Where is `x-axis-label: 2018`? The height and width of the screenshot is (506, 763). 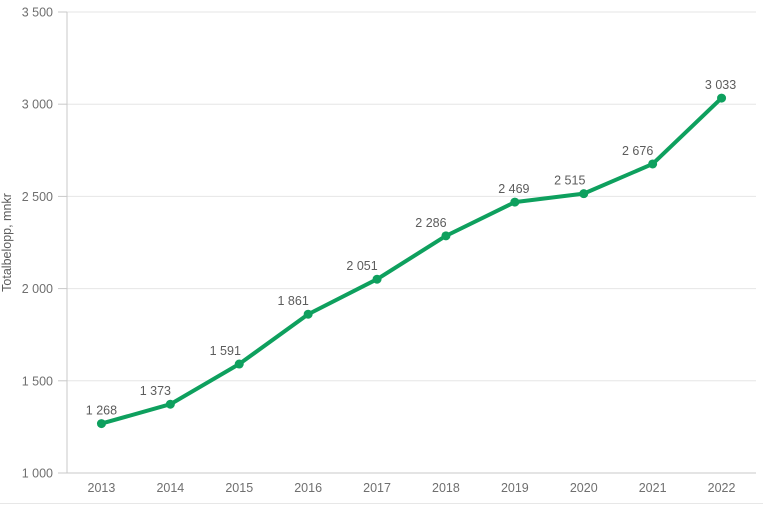
x-axis-label: 2018 is located at coordinates (446, 488).